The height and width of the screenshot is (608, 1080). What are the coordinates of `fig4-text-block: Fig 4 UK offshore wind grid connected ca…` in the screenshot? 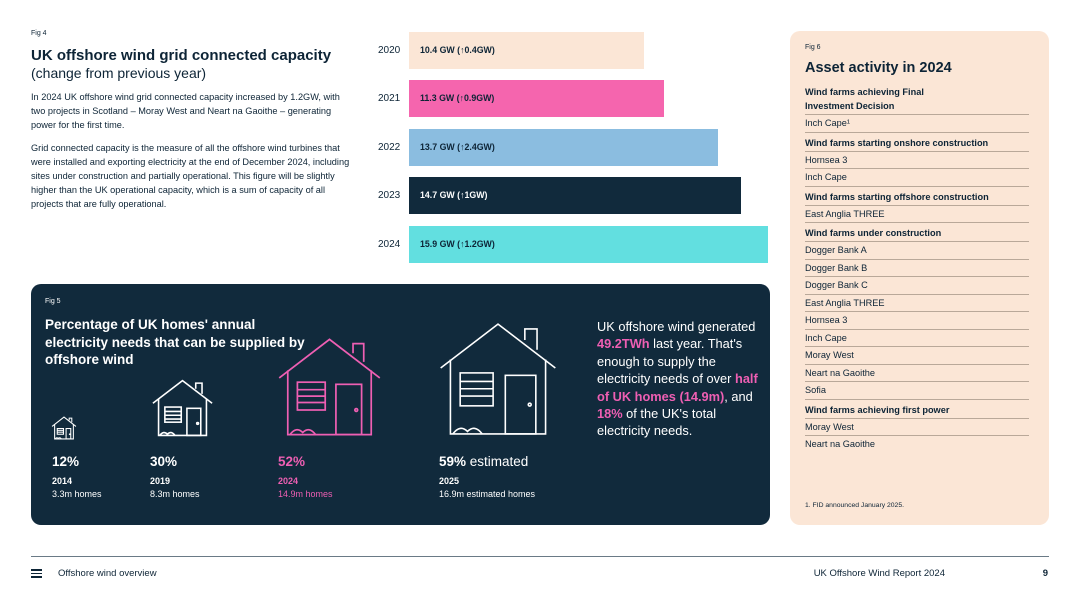 It's located at (191, 121).